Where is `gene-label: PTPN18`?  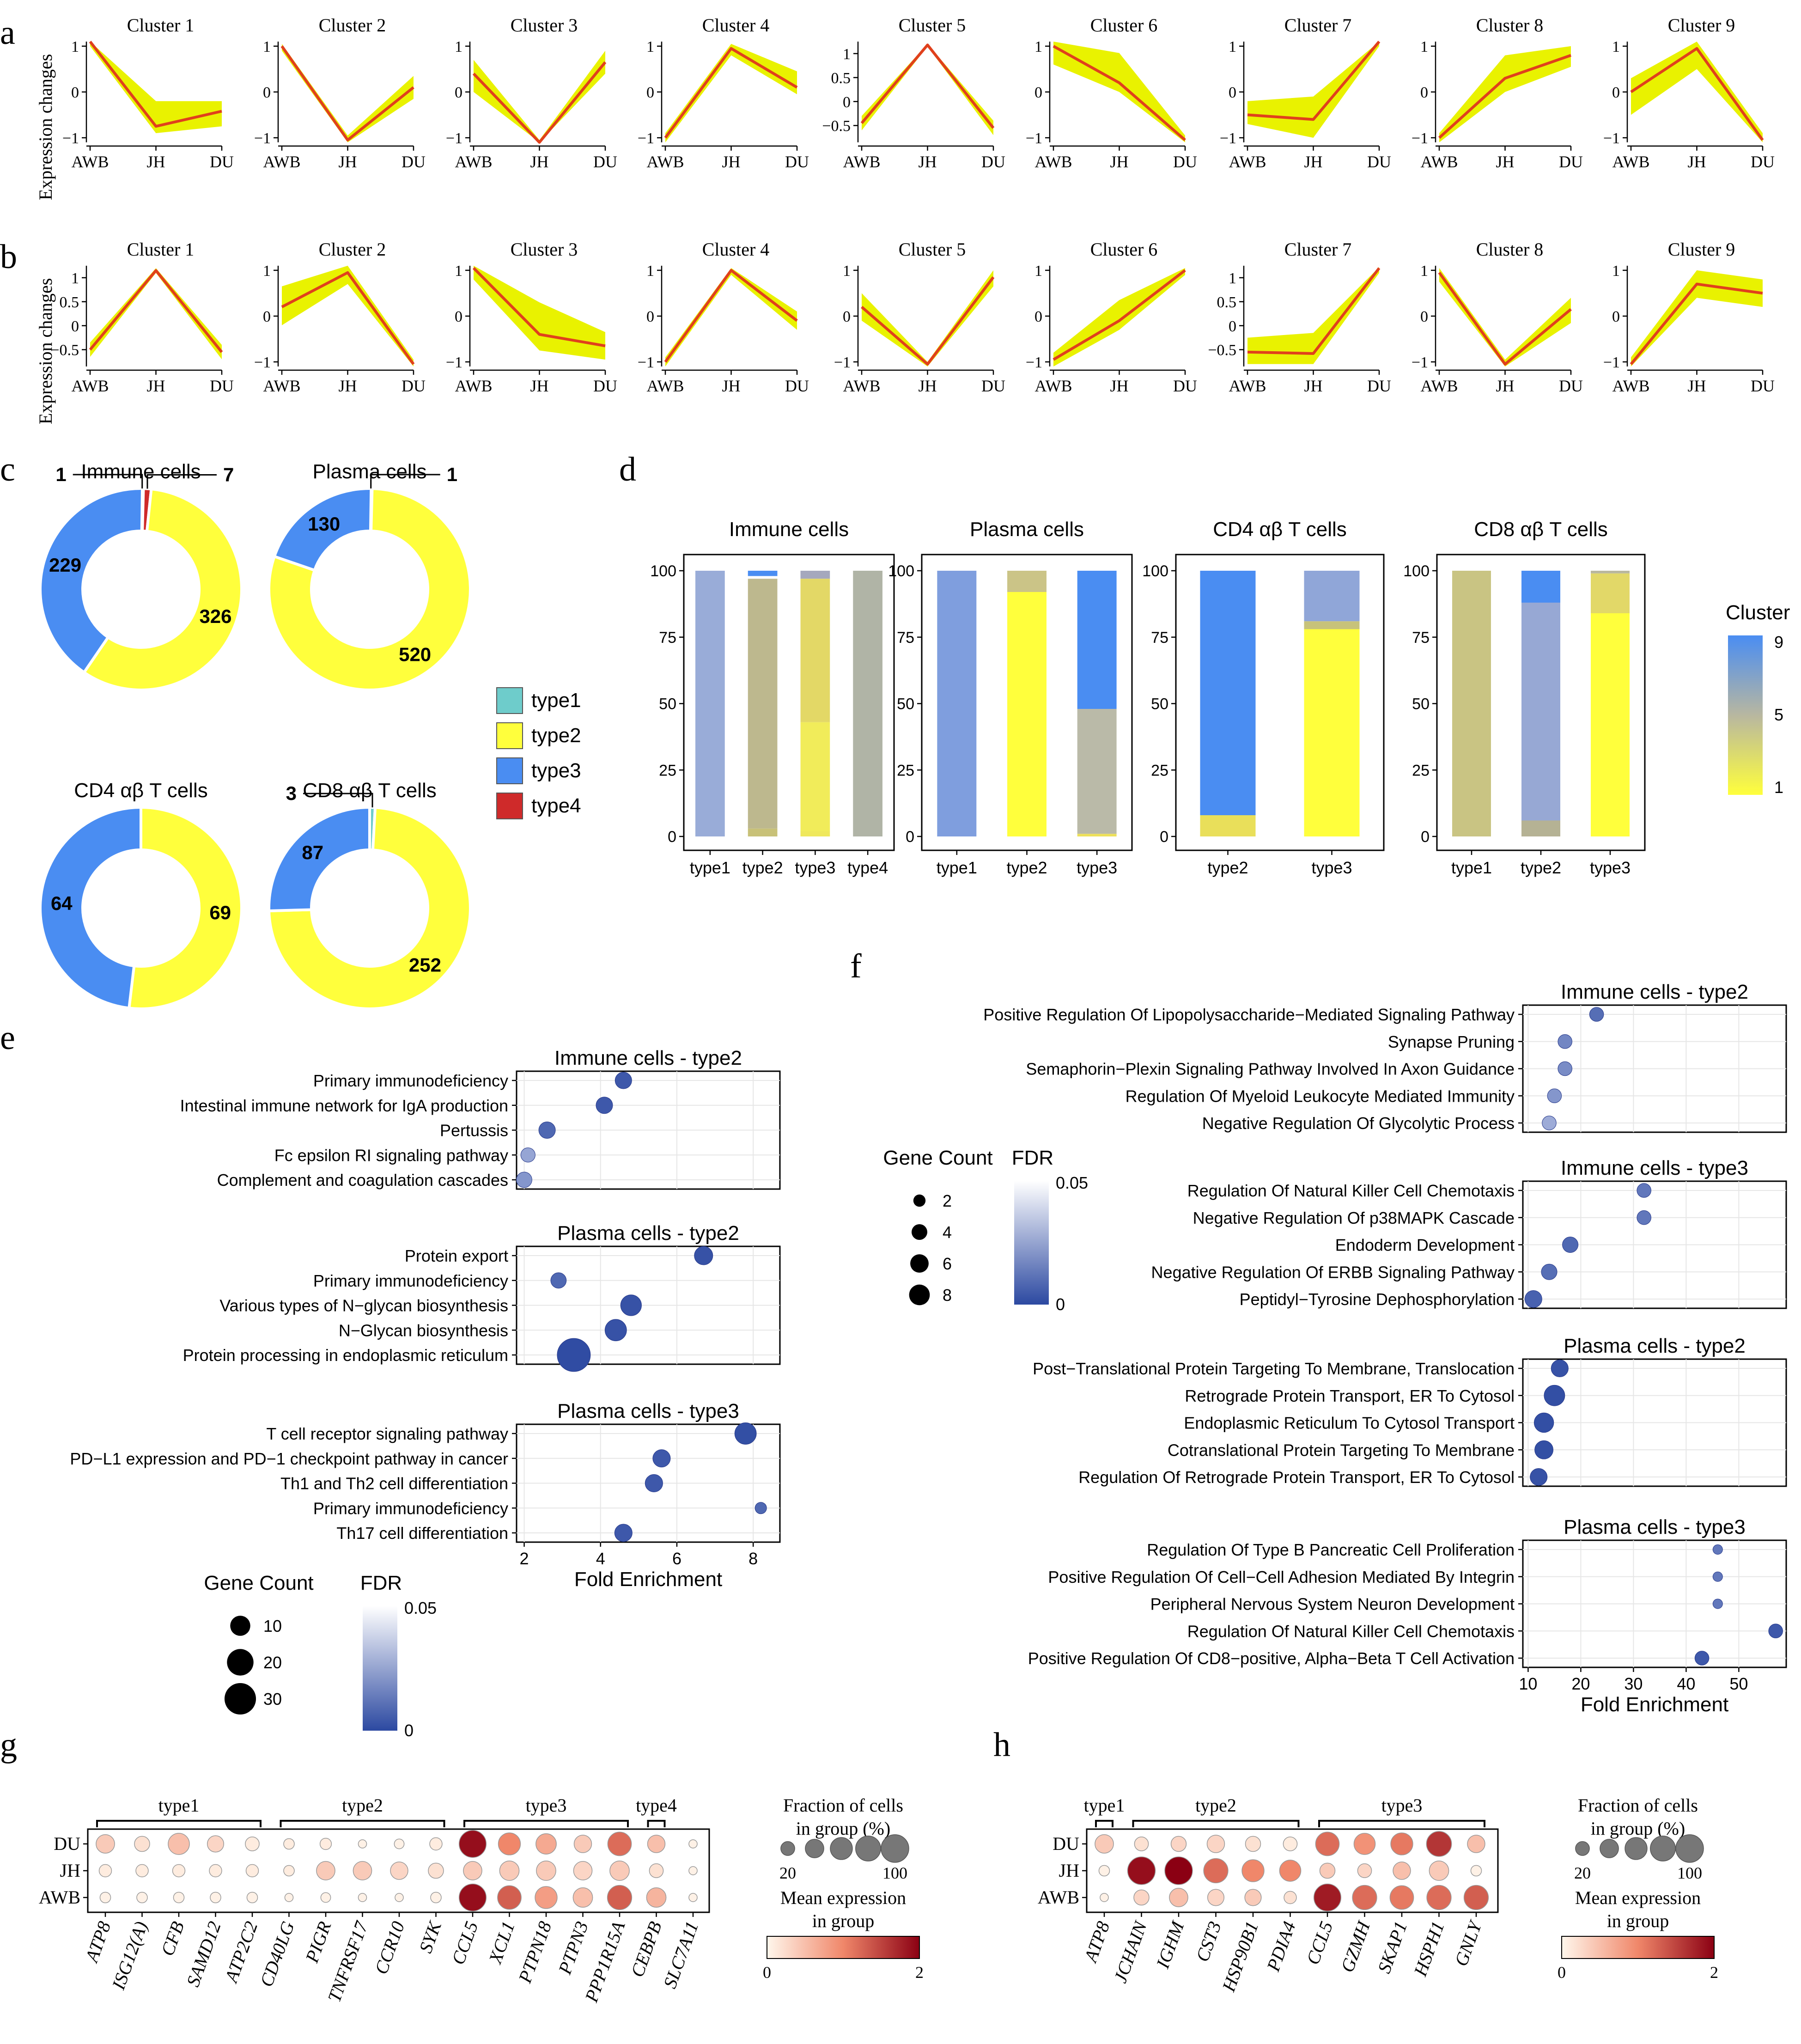 gene-label: PTPN18 is located at coordinates (535, 1952).